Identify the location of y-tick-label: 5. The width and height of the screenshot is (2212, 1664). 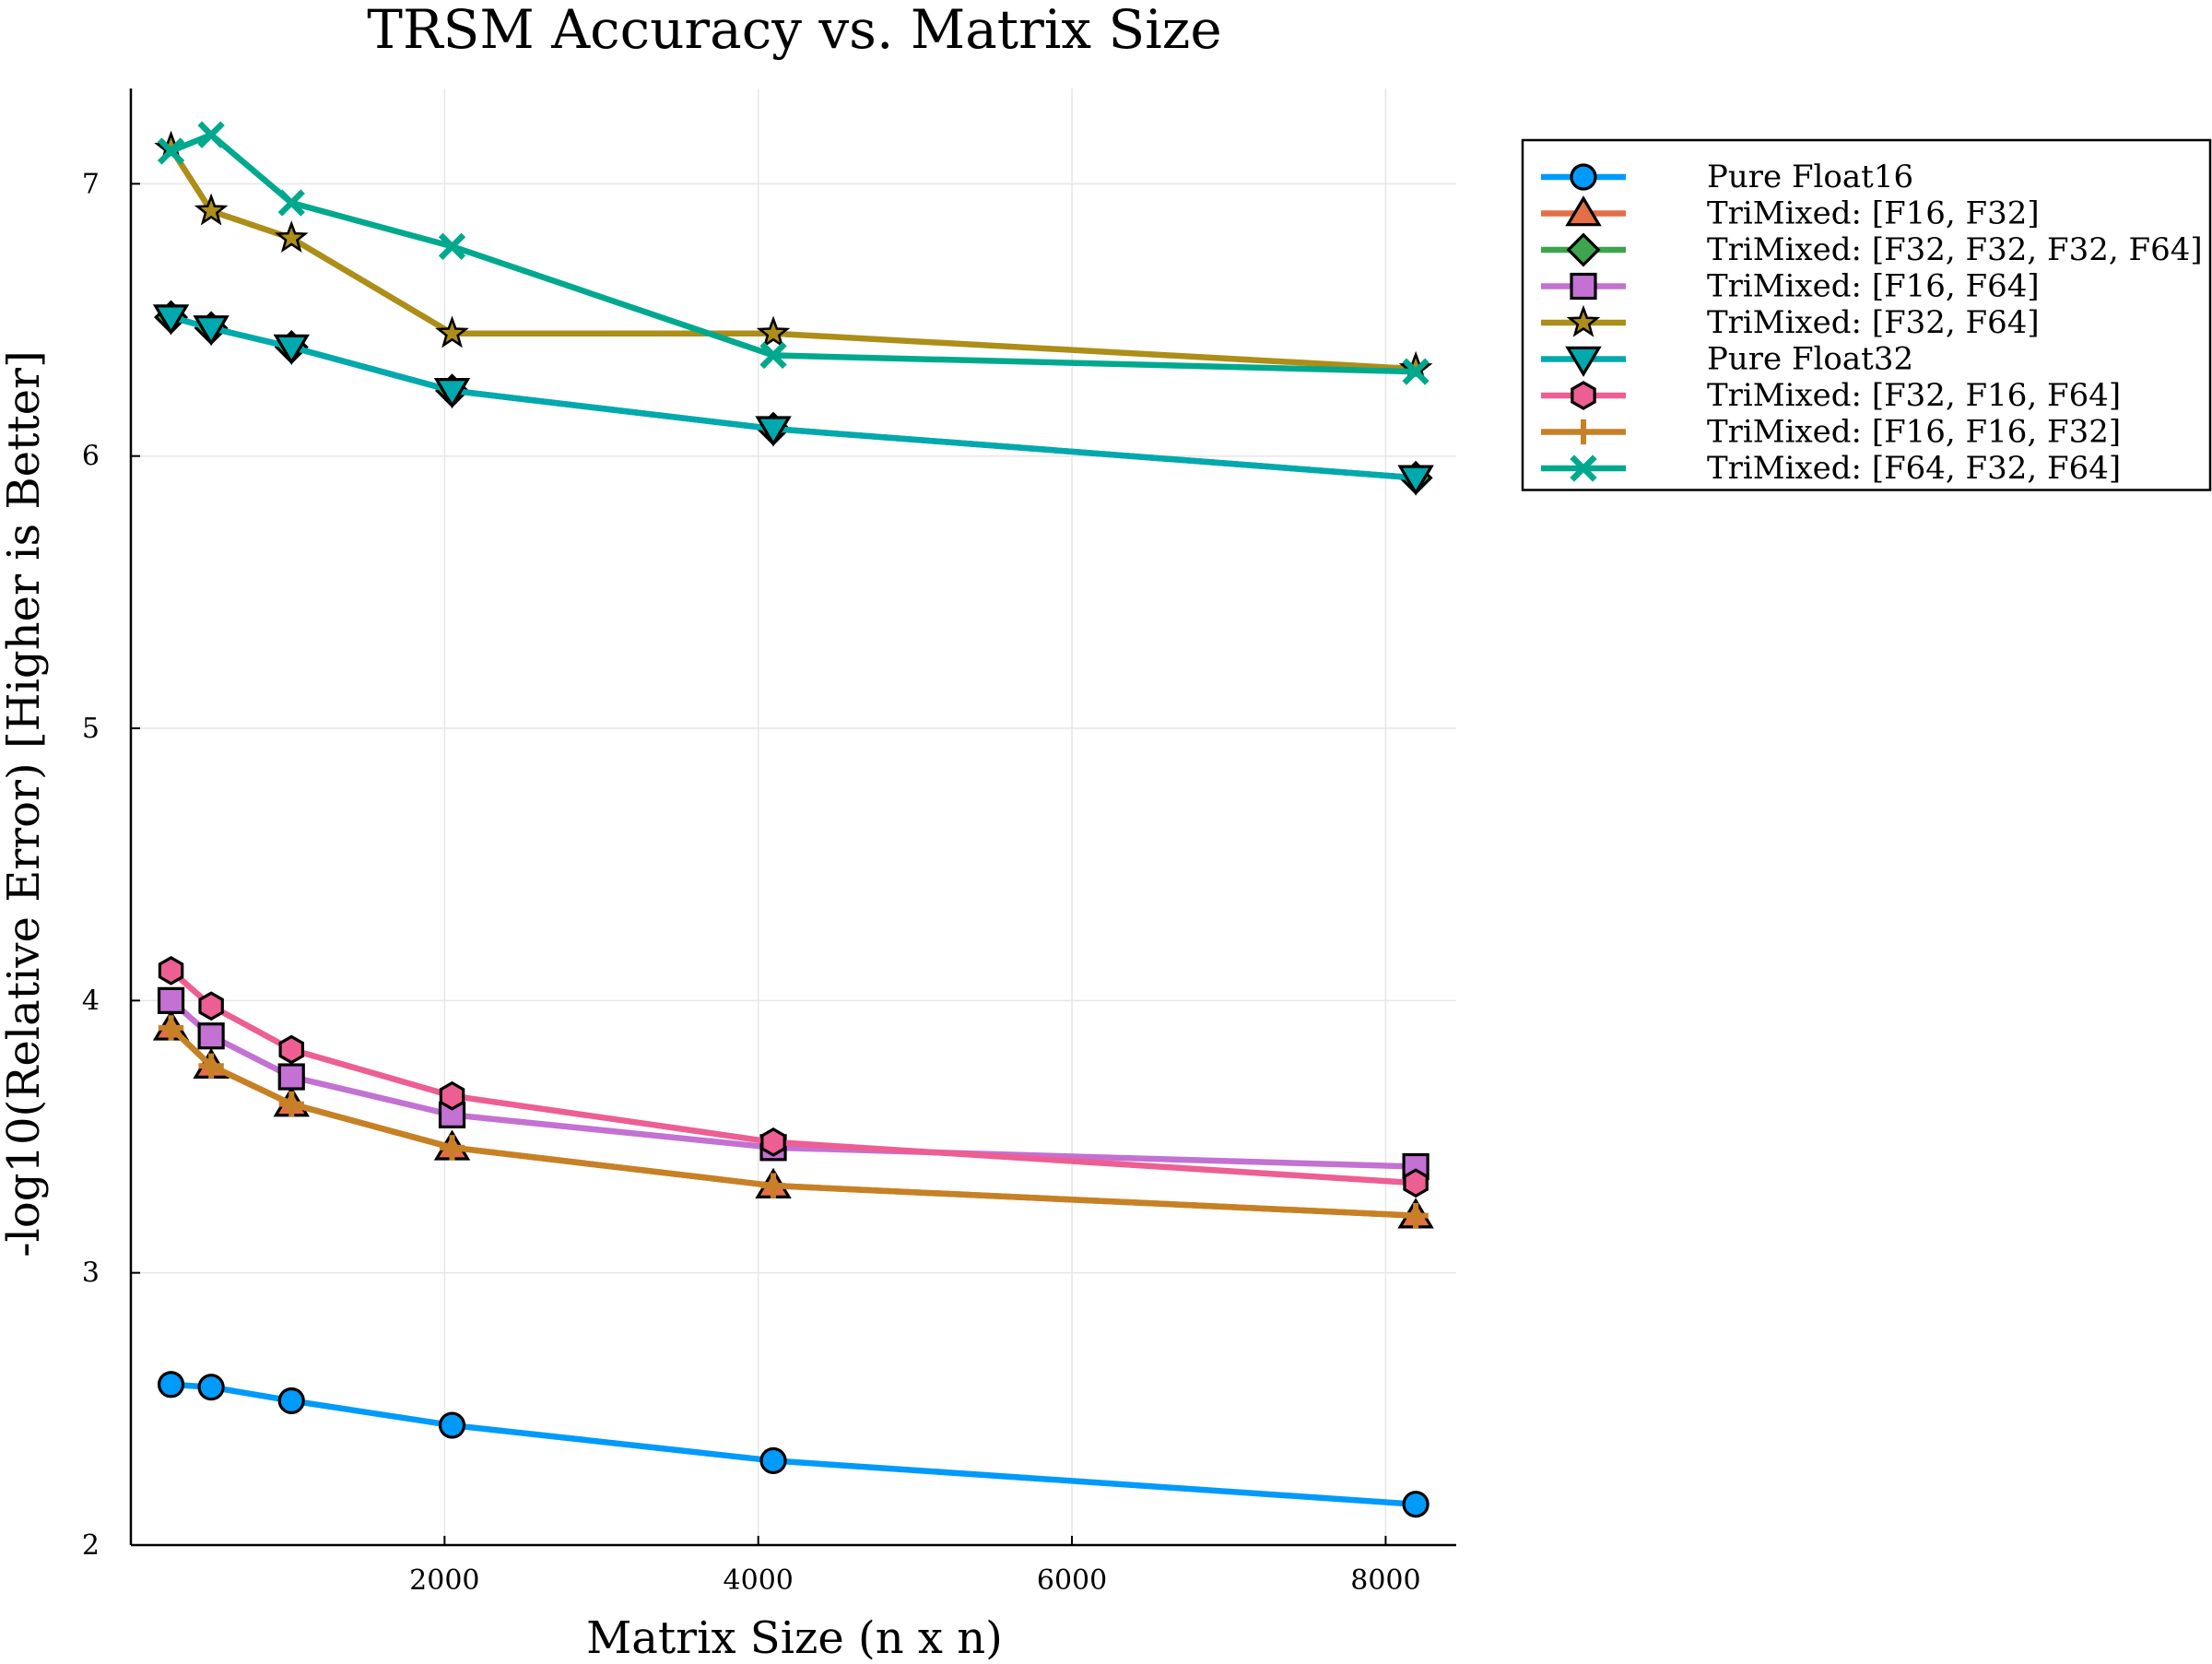
(91, 729).